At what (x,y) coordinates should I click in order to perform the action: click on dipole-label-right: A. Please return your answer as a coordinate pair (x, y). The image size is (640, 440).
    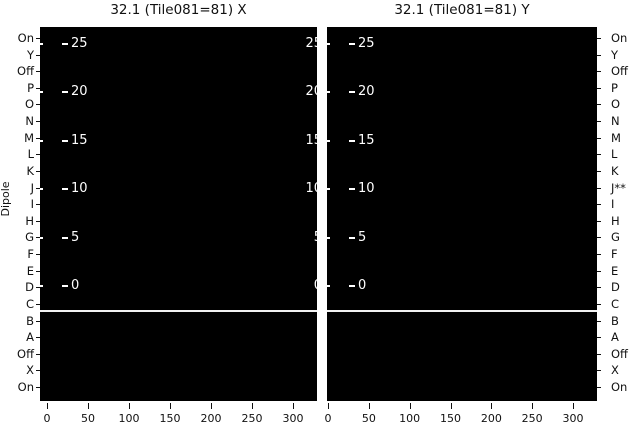
    Looking at the image, I should click on (615, 337).